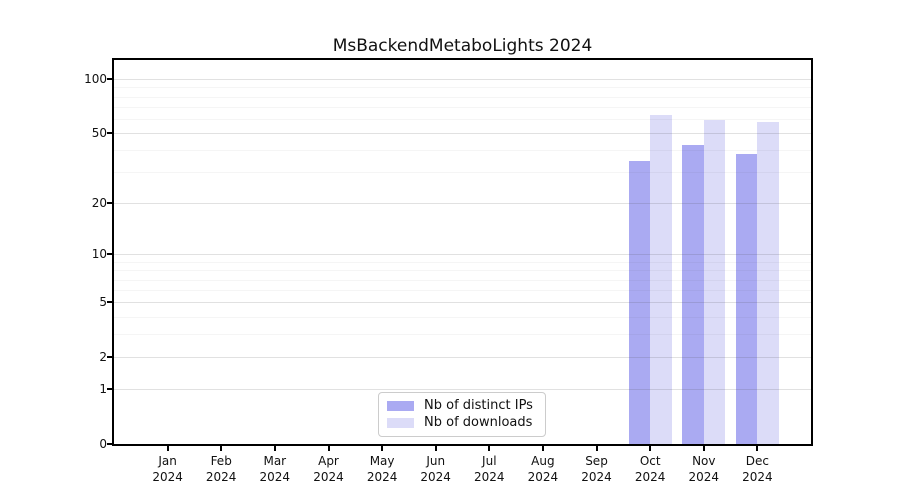 The height and width of the screenshot is (500, 900). Describe the element at coordinates (275, 469) in the screenshot. I see `x-tick-label-mar: Mar 2024` at that location.